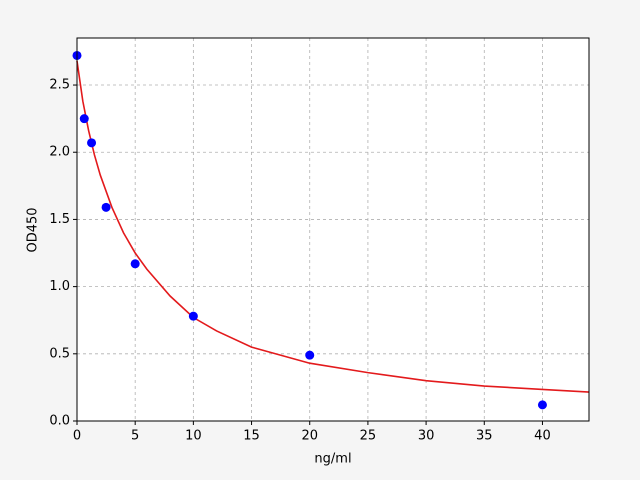 This screenshot has width=640, height=480. Describe the element at coordinates (542, 436) in the screenshot. I see `x-tick-label: 40` at that location.